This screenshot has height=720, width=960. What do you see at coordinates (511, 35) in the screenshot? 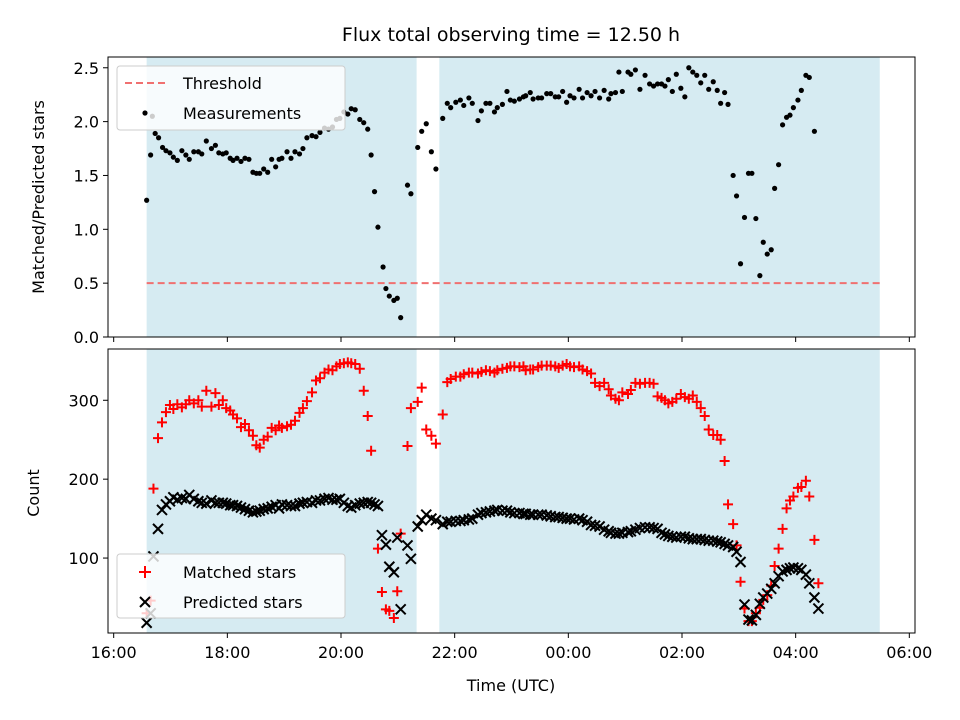
I see `chart-title: Flux total observing time = 12.50 h` at bounding box center [511, 35].